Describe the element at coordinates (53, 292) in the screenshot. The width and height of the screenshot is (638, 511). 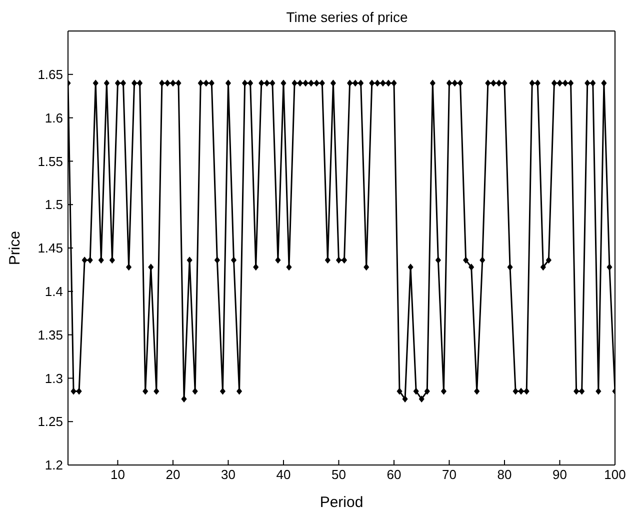
I see `y-tick-label: 1.4` at that location.